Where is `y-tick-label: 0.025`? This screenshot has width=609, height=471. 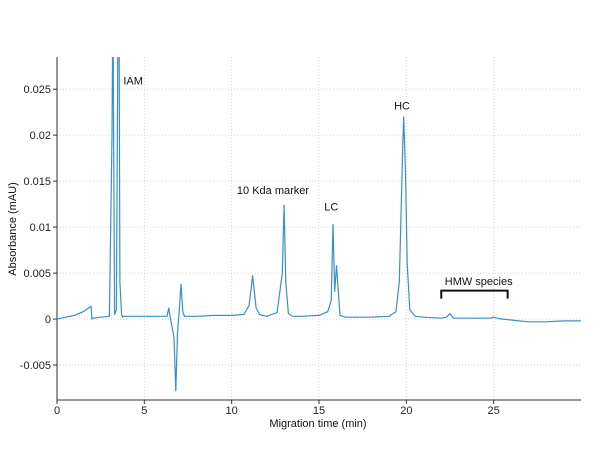
y-tick-label: 0.025 is located at coordinates (37, 90).